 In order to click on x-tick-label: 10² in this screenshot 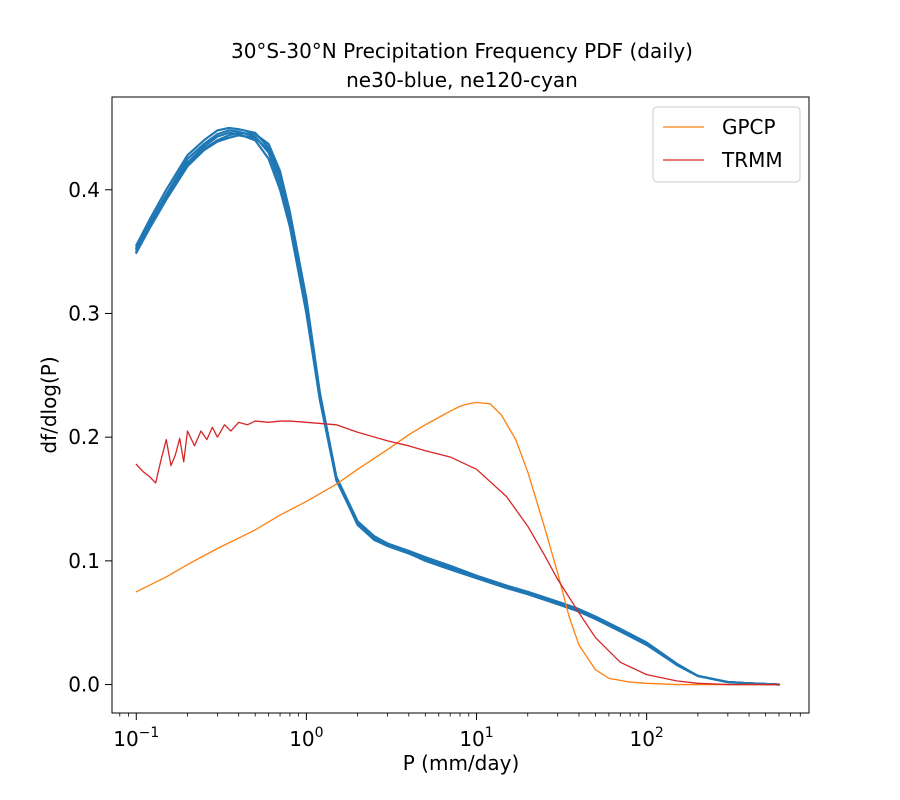, I will do `click(646, 738)`.